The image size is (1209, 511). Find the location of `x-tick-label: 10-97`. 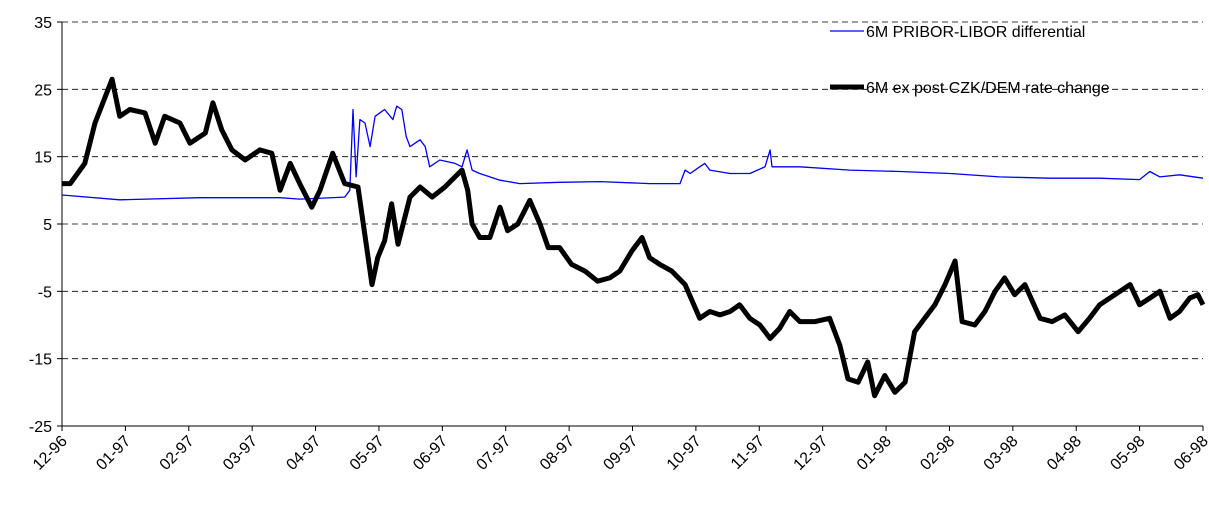

x-tick-label: 10-97 is located at coordinates (684, 453).